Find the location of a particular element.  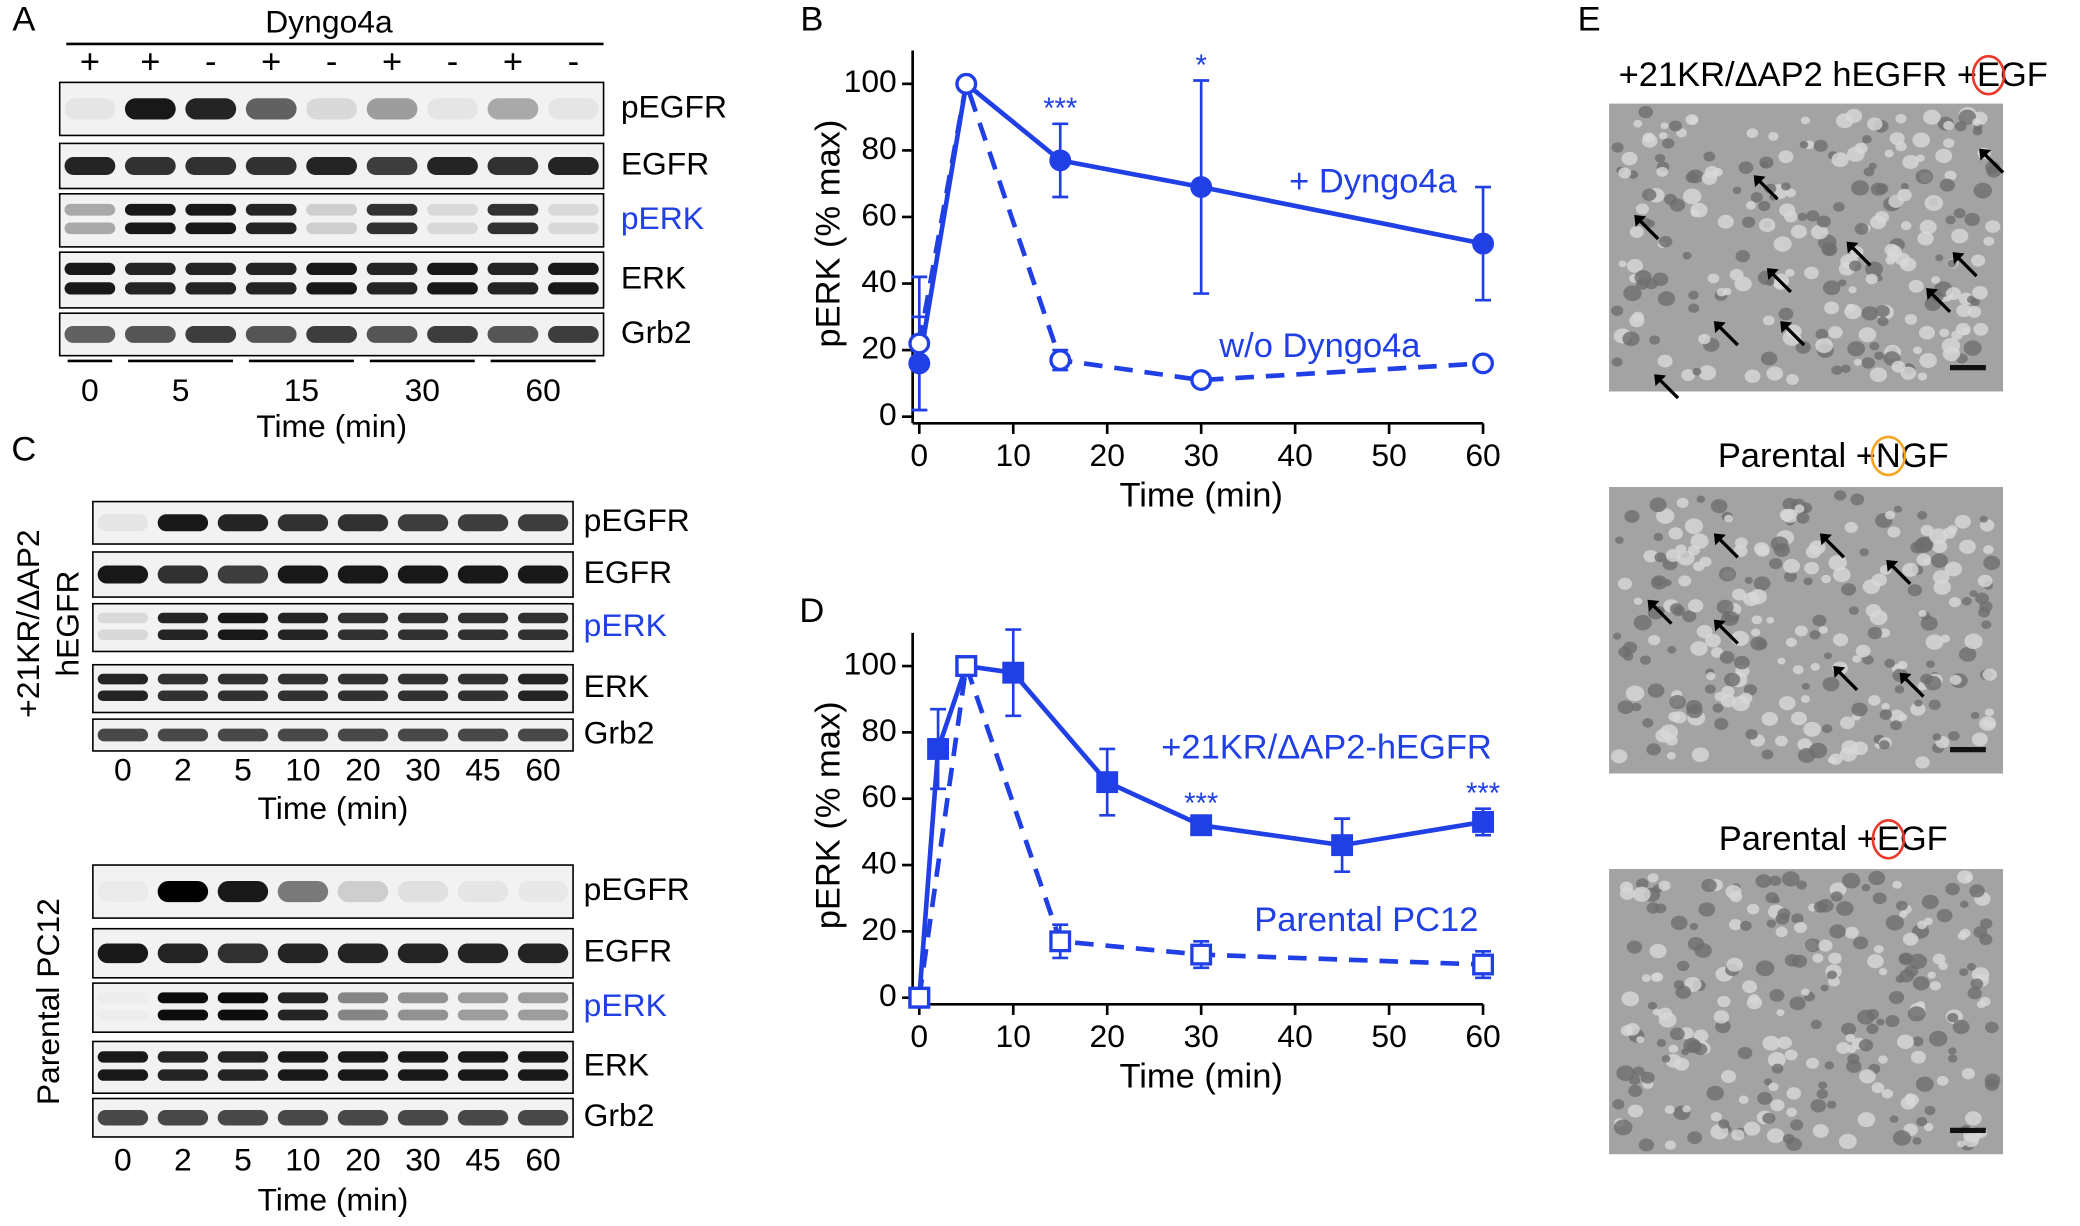

title-part: GF is located at coordinates (1924, 839).